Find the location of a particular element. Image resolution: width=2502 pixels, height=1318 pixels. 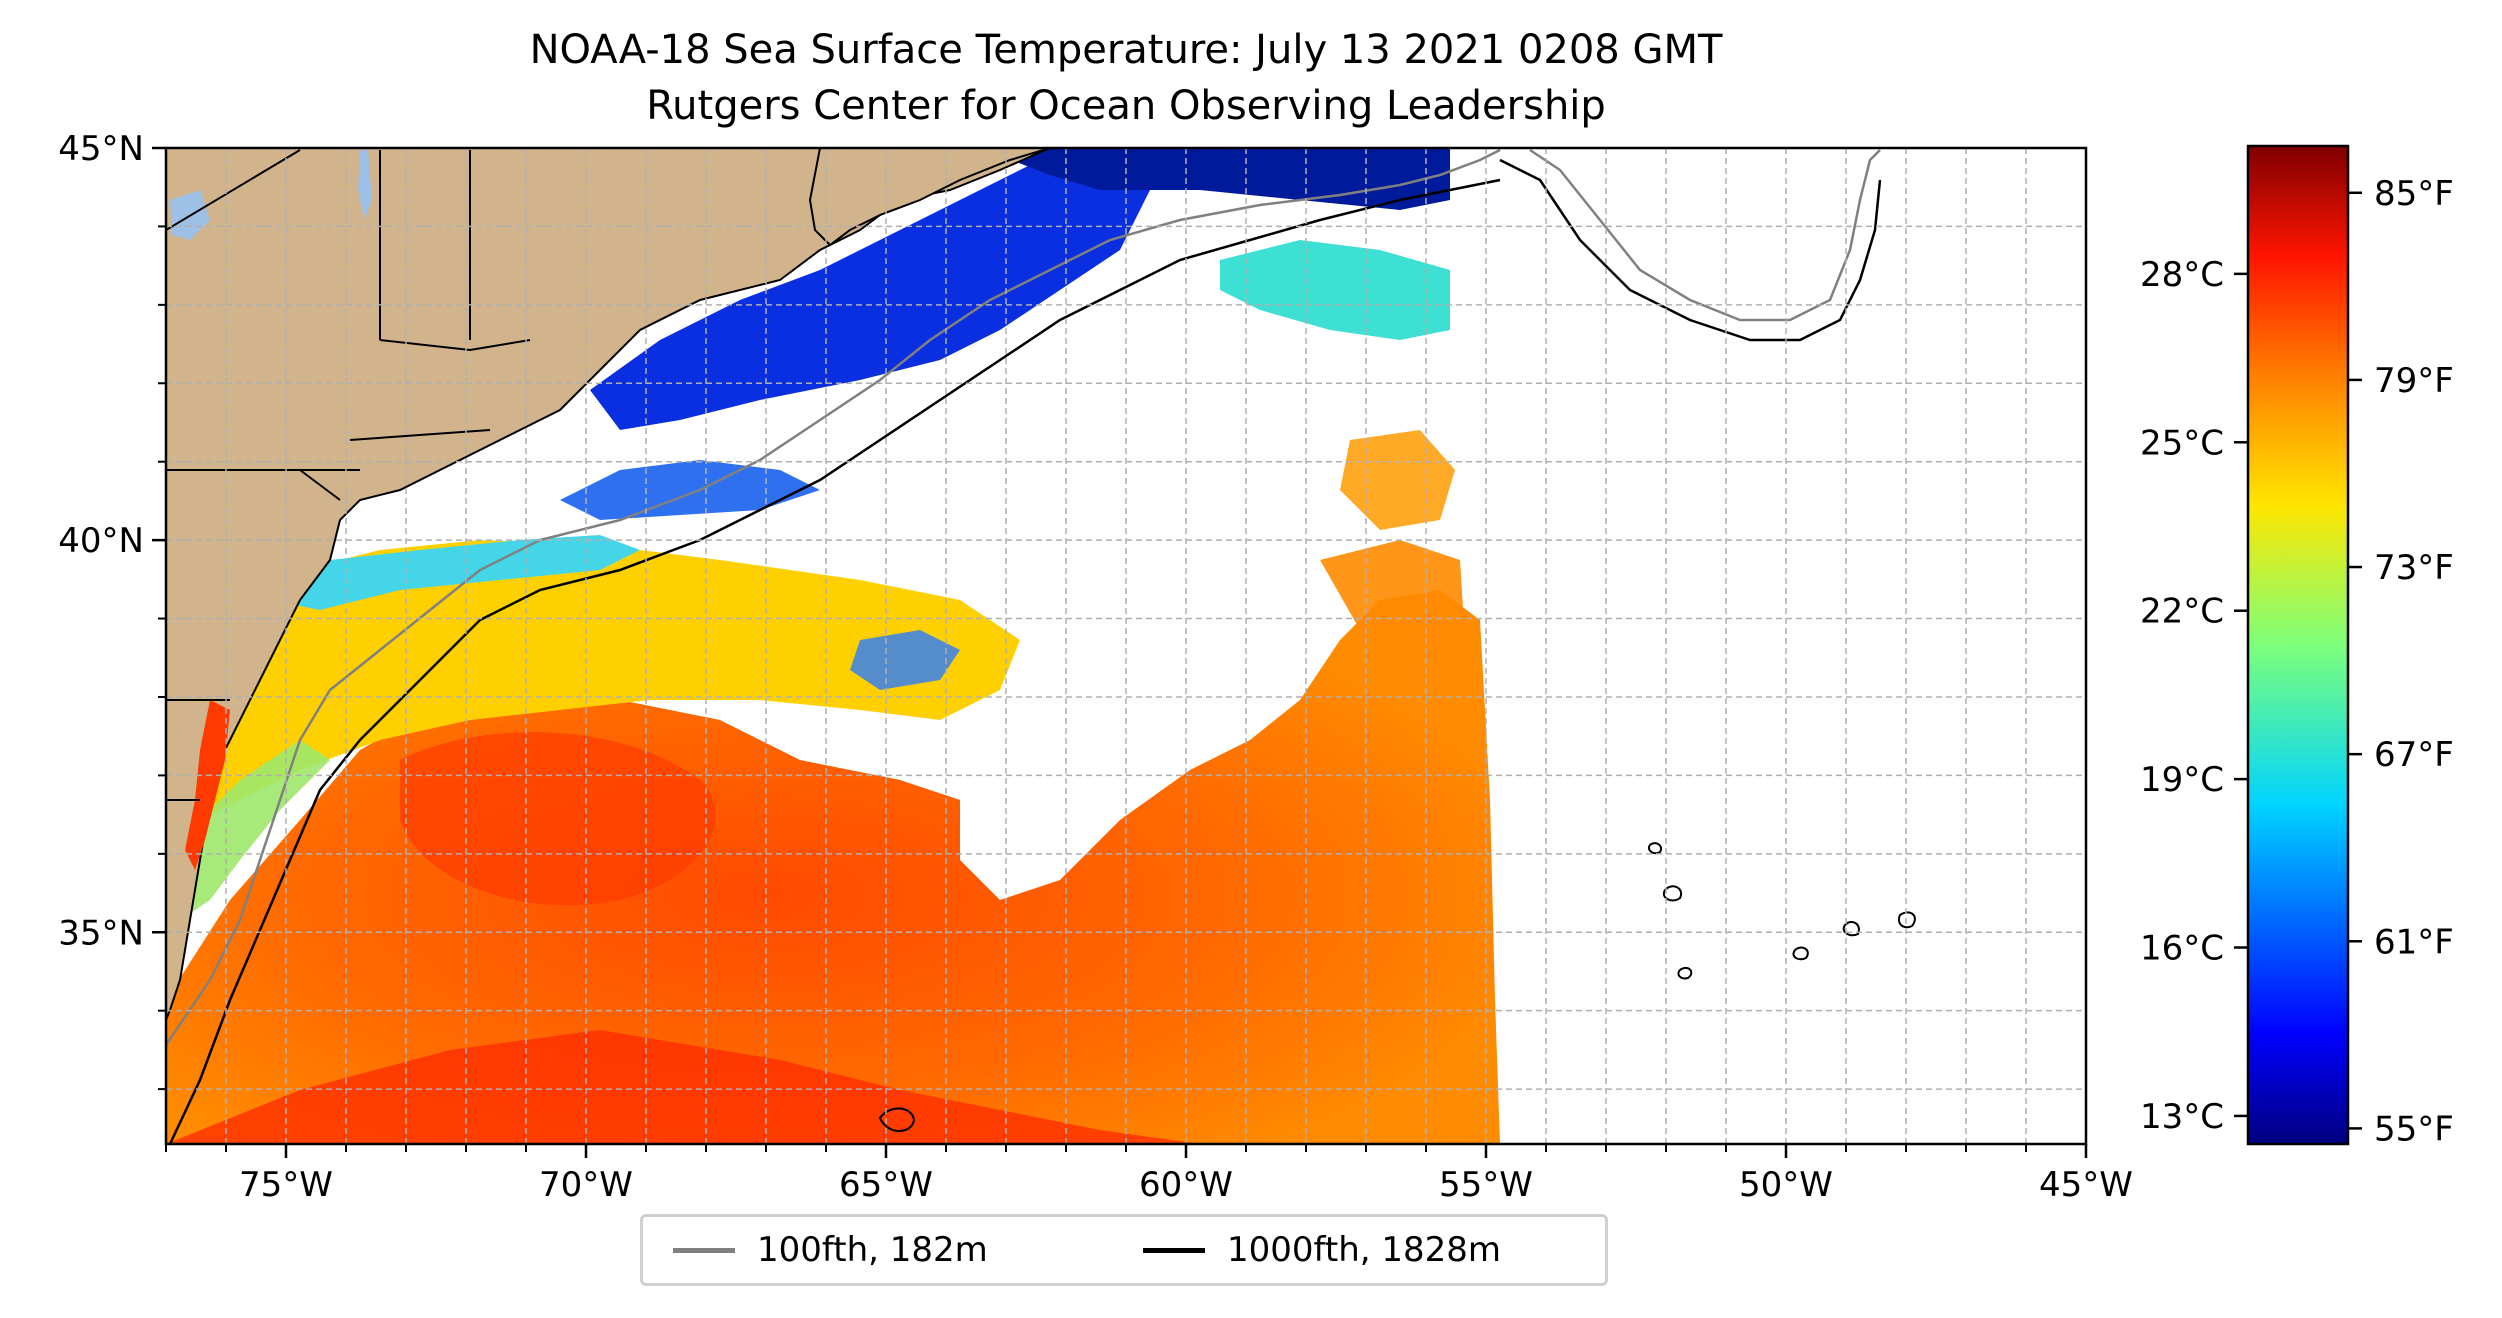

colorbar-fahrenheit-ticks: 85°F 79°F 73°F 67°F 61°F 55°F is located at coordinates (2401, 661).